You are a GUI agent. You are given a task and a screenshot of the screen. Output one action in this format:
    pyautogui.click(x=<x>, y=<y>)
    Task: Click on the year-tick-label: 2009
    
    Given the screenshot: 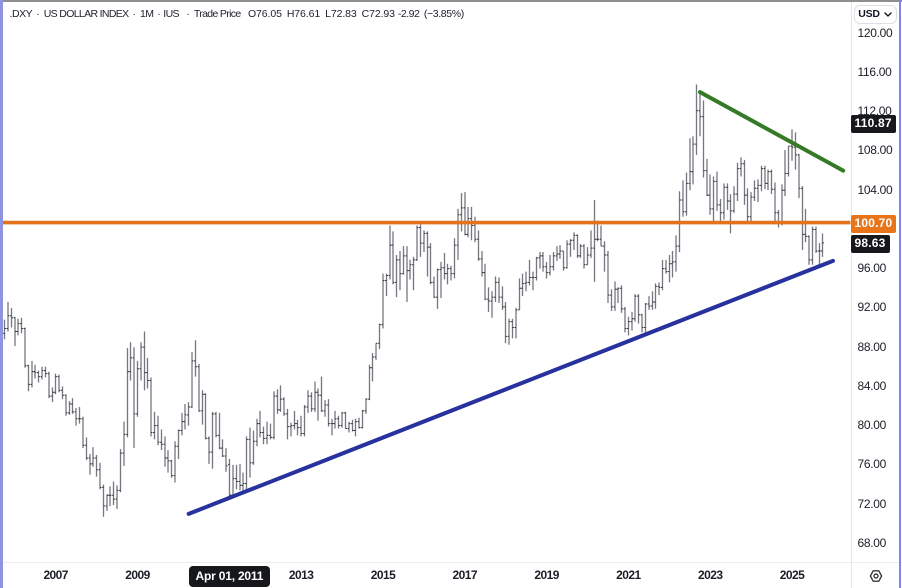 What is the action you would take?
    pyautogui.click(x=137, y=575)
    